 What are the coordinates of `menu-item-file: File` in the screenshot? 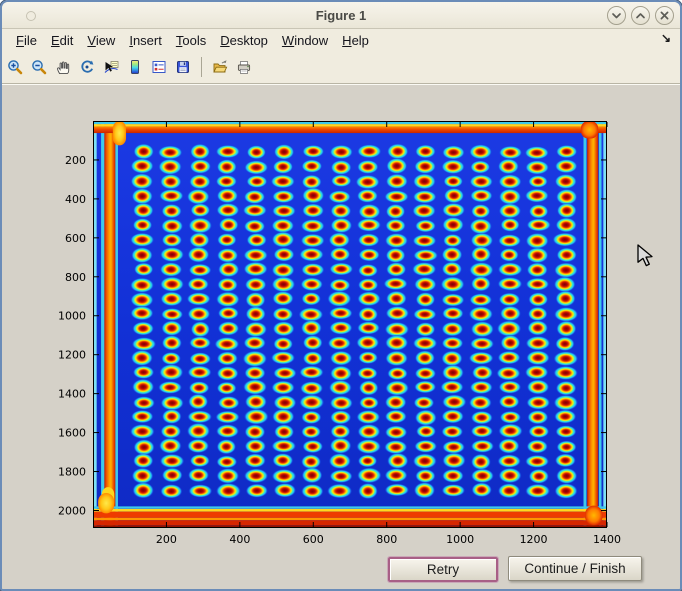 It's located at (26, 40).